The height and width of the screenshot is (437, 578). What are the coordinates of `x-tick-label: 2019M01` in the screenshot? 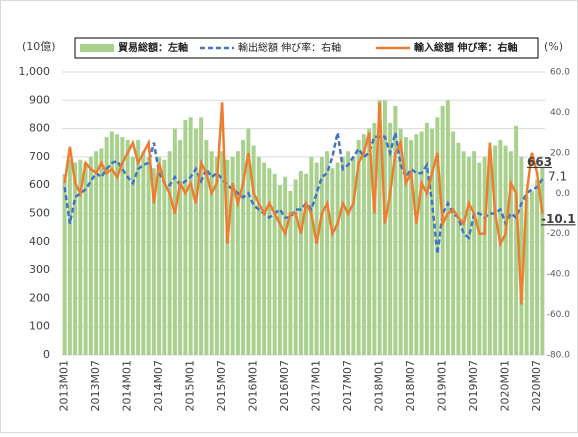 It's located at (442, 385).